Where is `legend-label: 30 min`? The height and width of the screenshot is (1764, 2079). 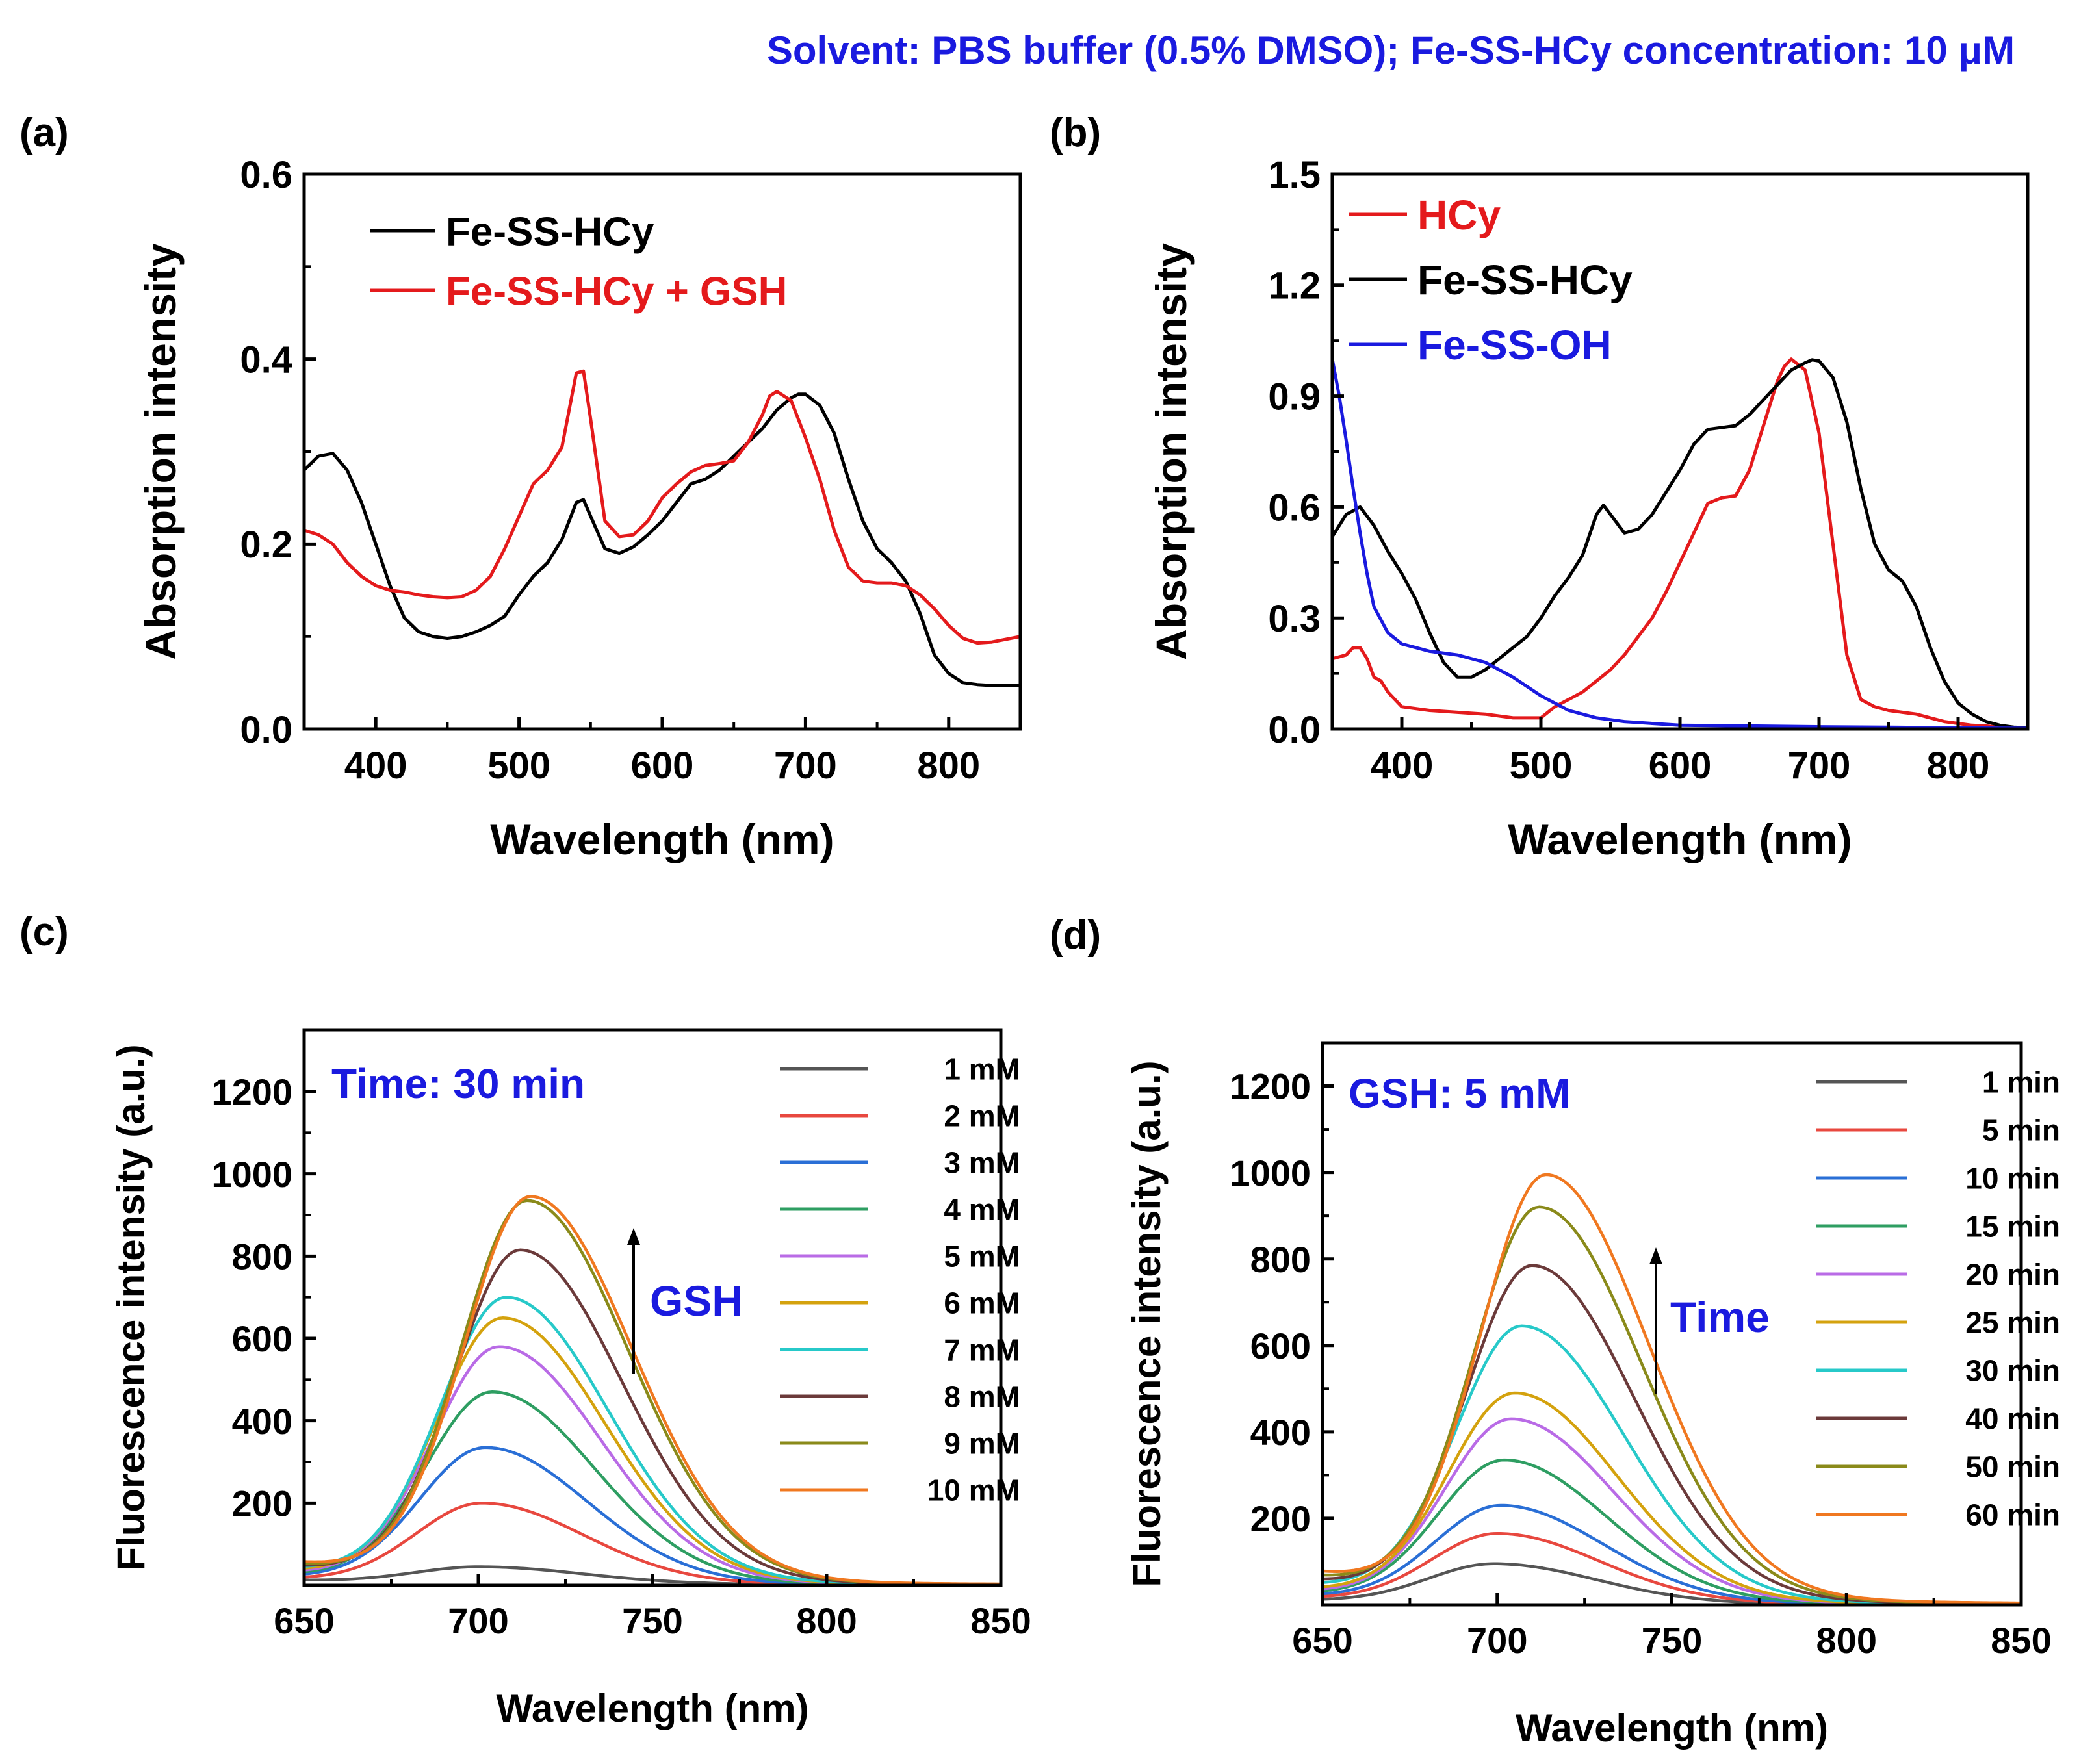
legend-label: 30 min is located at coordinates (2012, 1371).